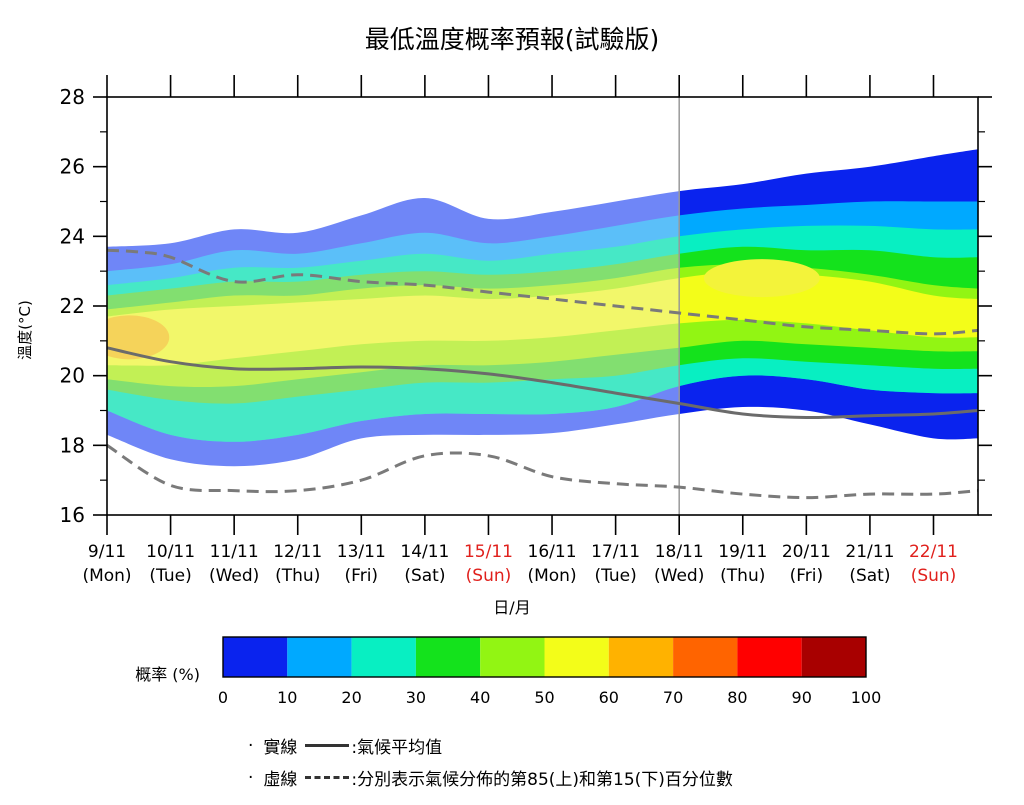  Describe the element at coordinates (287, 697) in the screenshot. I see `colorbar-tick-label: 10` at that location.